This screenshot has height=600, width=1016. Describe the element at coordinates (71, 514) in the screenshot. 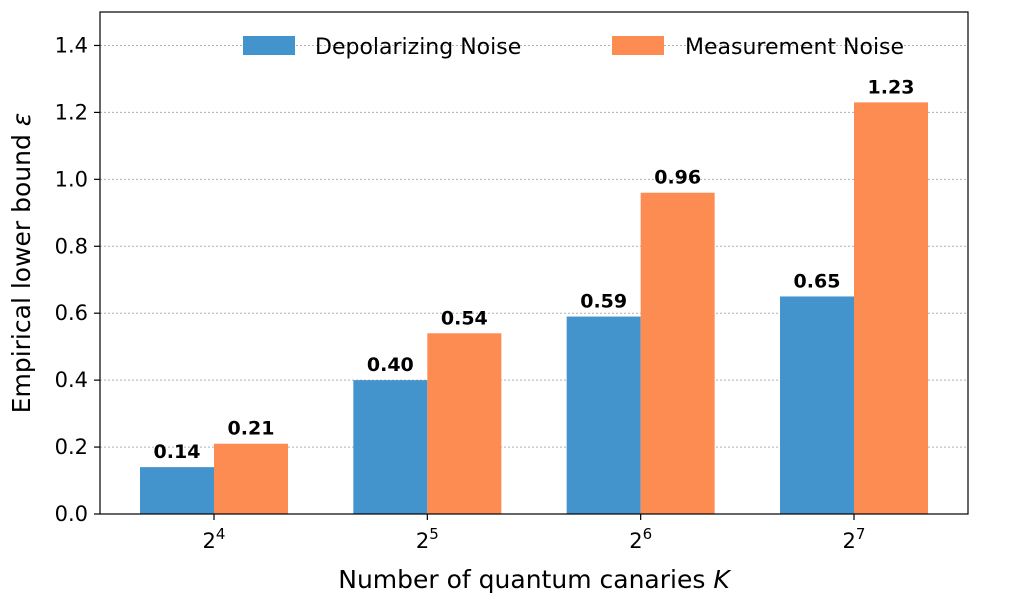

I see `y-tick-label: 0.0` at that location.